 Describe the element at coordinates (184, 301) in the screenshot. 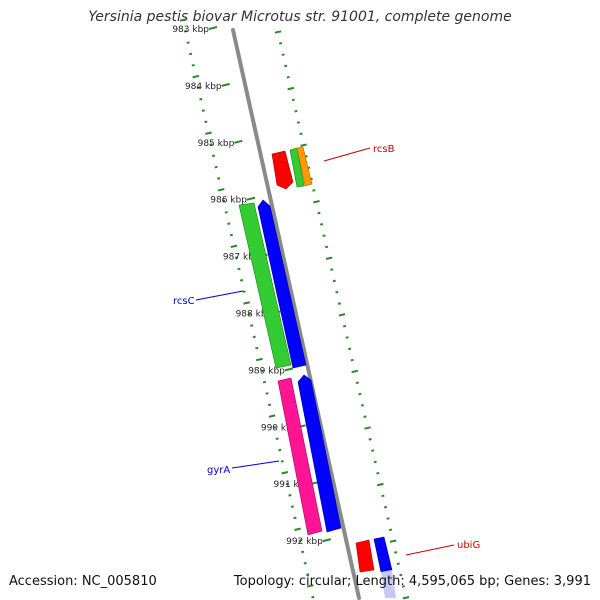

I see `gene-label-rcsC: rcsC` at that location.